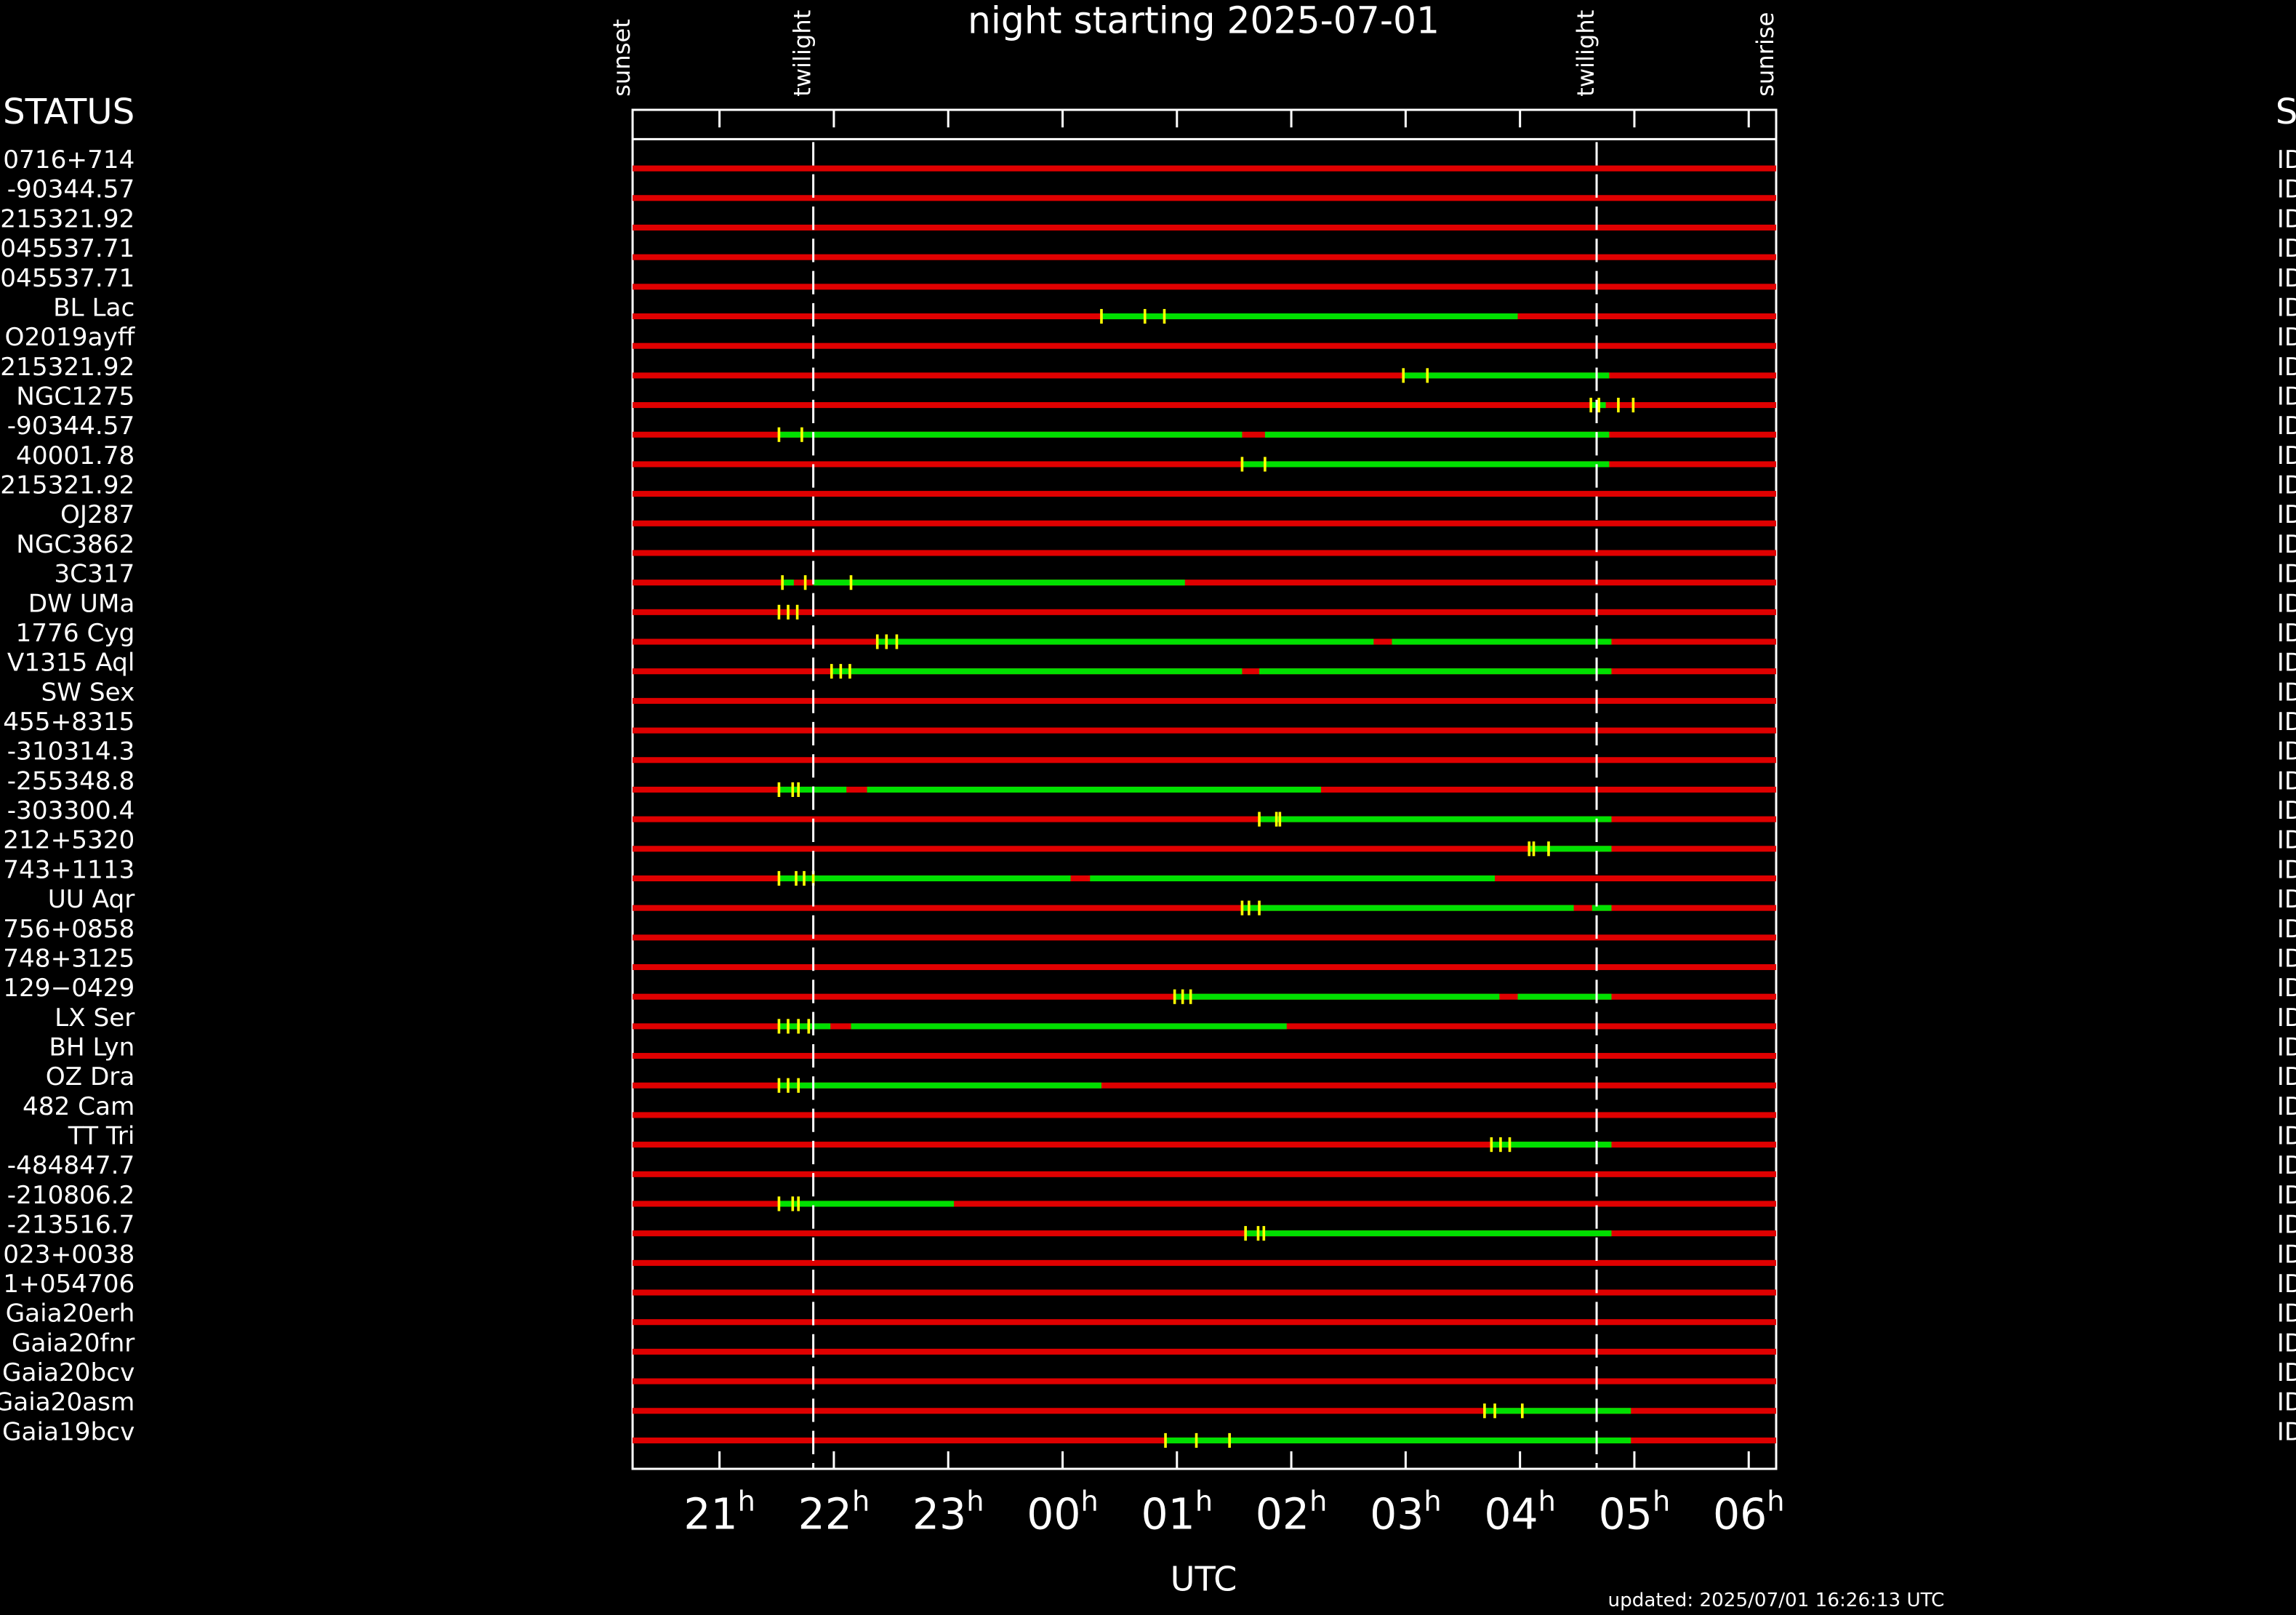 This screenshot has height=1615, width=2296. I want to click on target-name: -210806.2, so click(71, 1195).